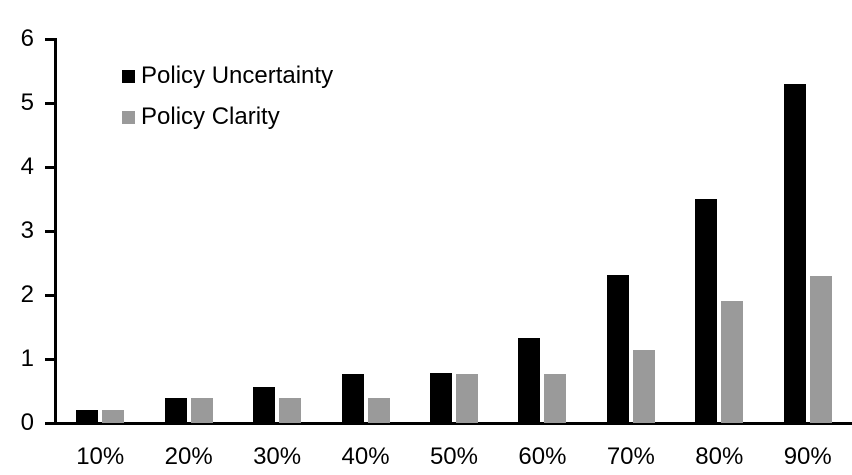 The width and height of the screenshot is (852, 475). What do you see at coordinates (100, 231) in the screenshot?
I see `bar-group-10%` at bounding box center [100, 231].